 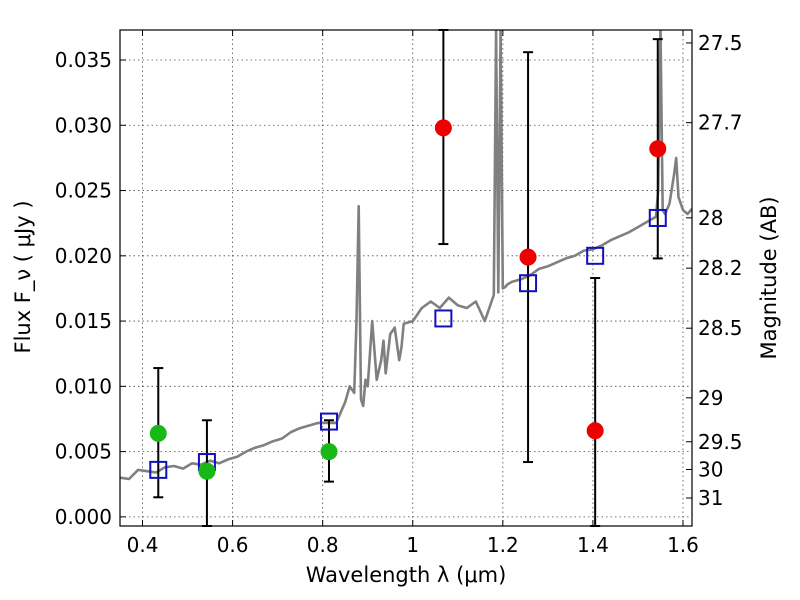 I want to click on magnitude-tick-label: 31, so click(x=710, y=498).